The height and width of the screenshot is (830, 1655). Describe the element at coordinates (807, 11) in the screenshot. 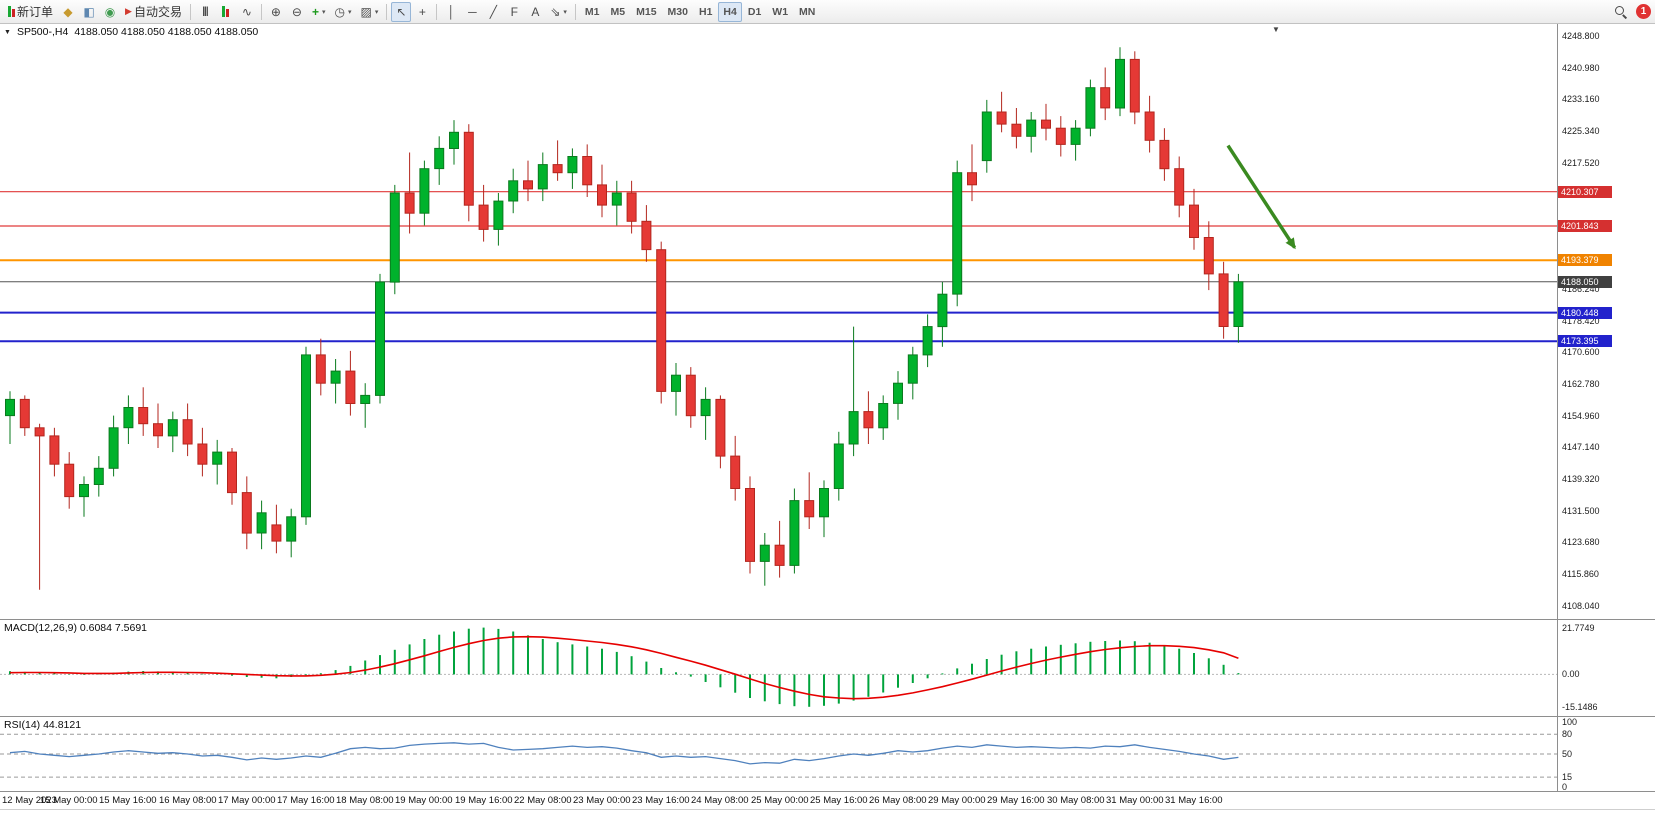

I see `timeframe-mn: MN` at that location.